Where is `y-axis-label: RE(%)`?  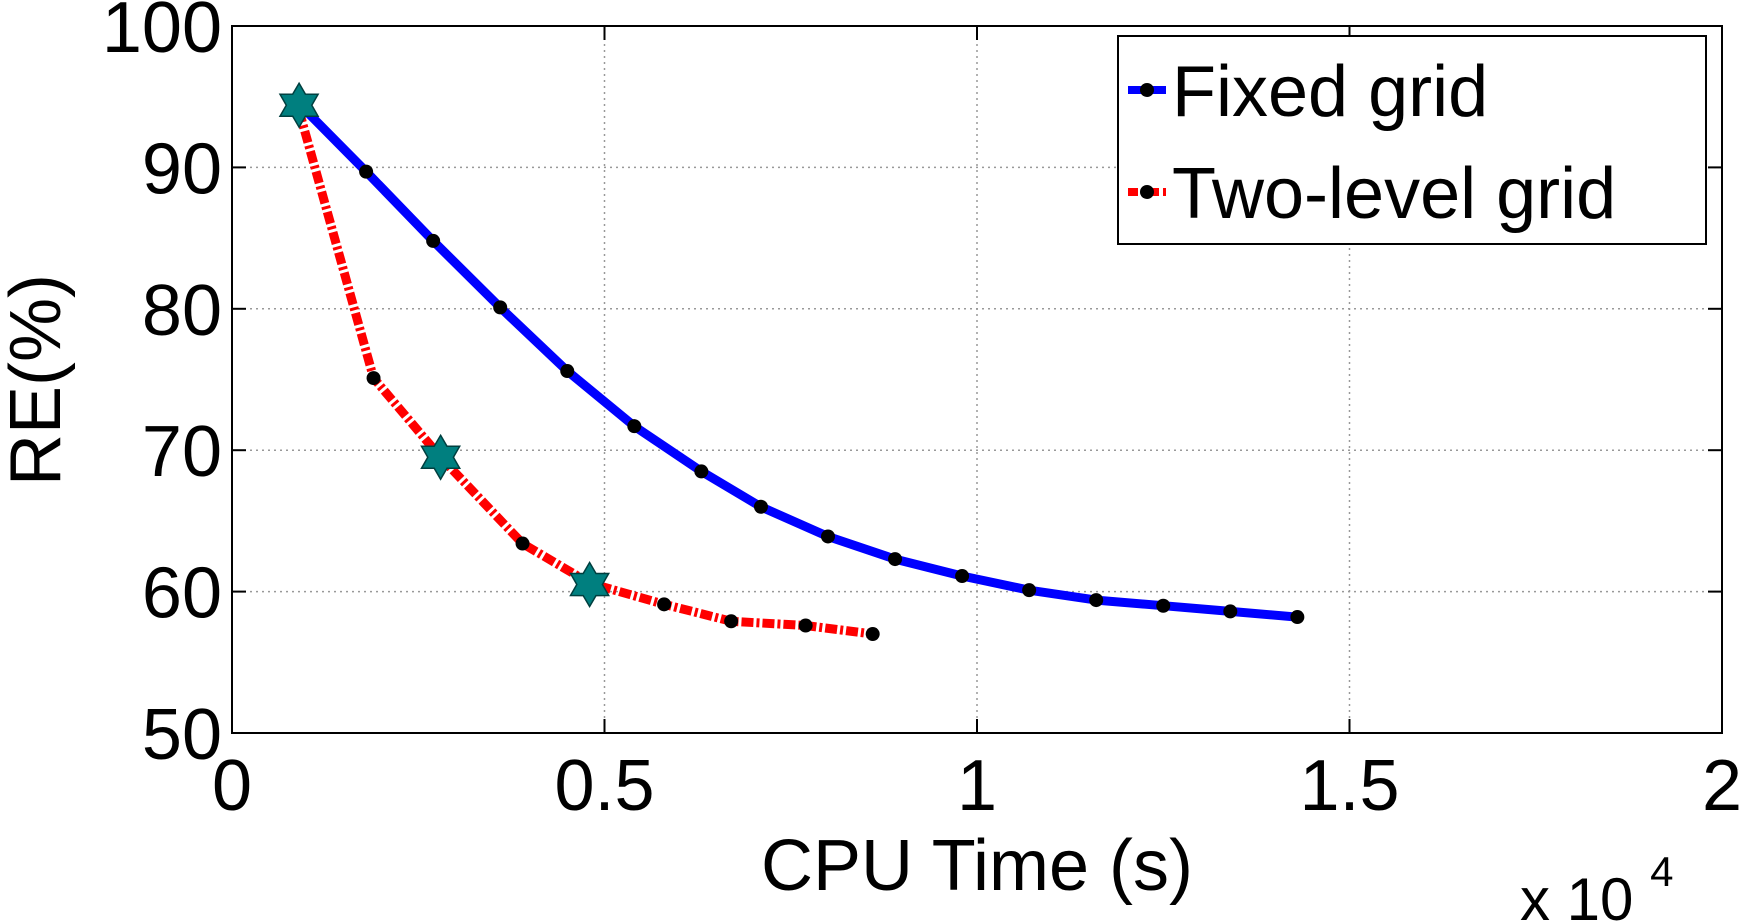
y-axis-label: RE(%) is located at coordinates (38, 380).